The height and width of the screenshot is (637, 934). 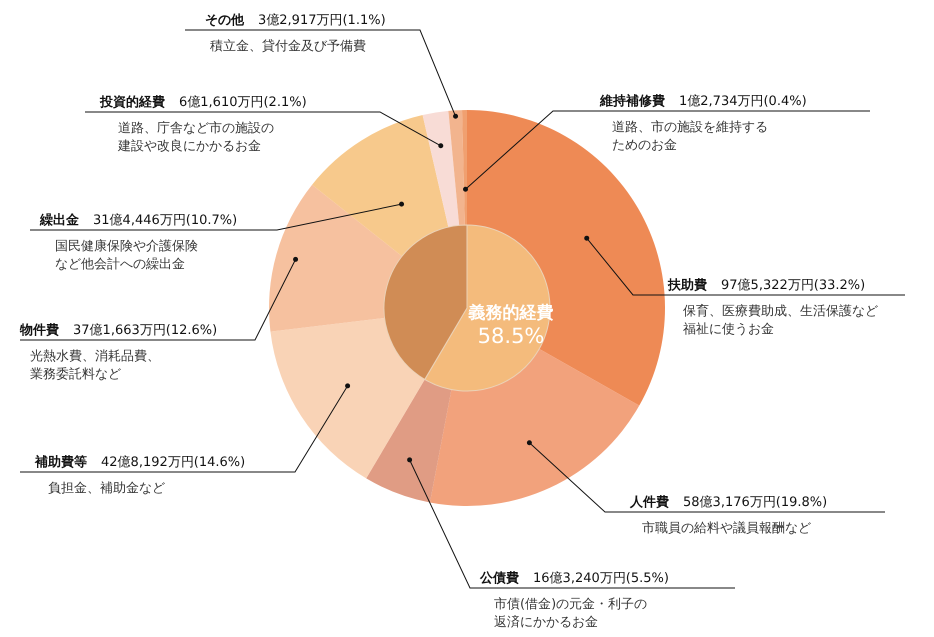 What do you see at coordinates (95, 365) in the screenshot?
I see `text: 光熱水費、消耗品費、業務委託料など` at bounding box center [95, 365].